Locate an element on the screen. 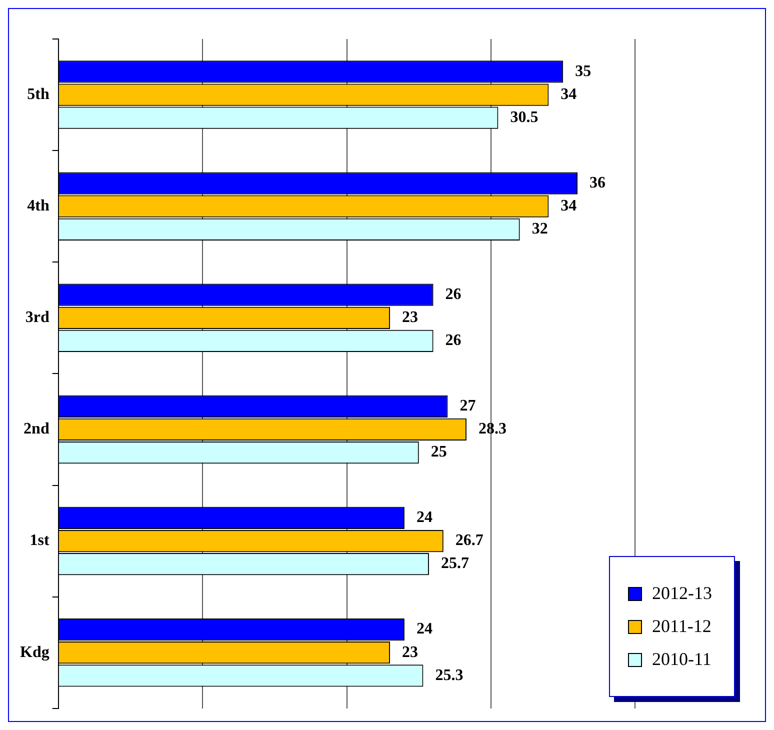 The width and height of the screenshot is (774, 730). legend-label: 2012-13 is located at coordinates (682, 593).